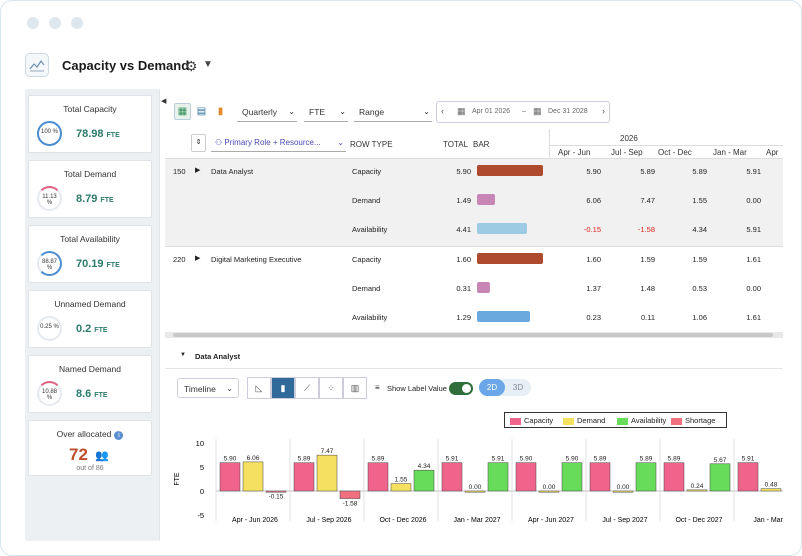 This screenshot has width=802, height=556. What do you see at coordinates (627, 152) in the screenshot?
I see `col-quarter: Jul - Sep` at bounding box center [627, 152].